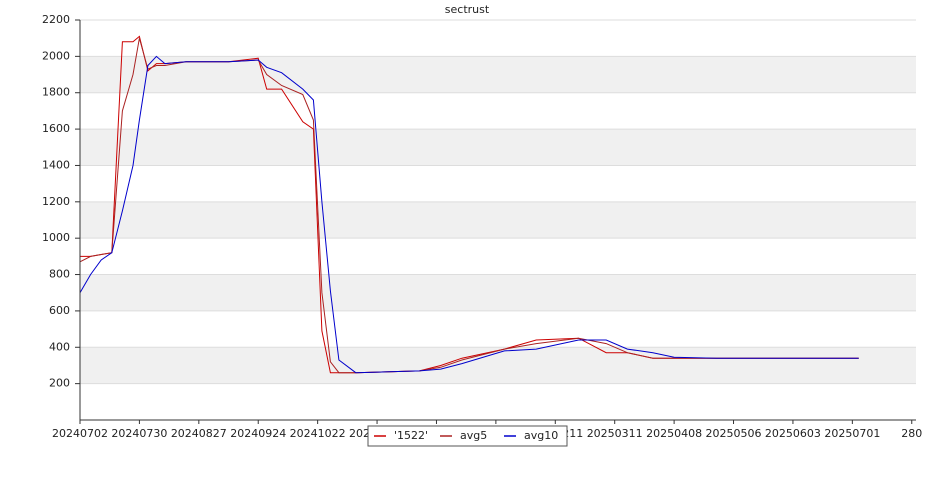 The image size is (935, 500). I want to click on y-tick-label: 1000, so click(56, 237).